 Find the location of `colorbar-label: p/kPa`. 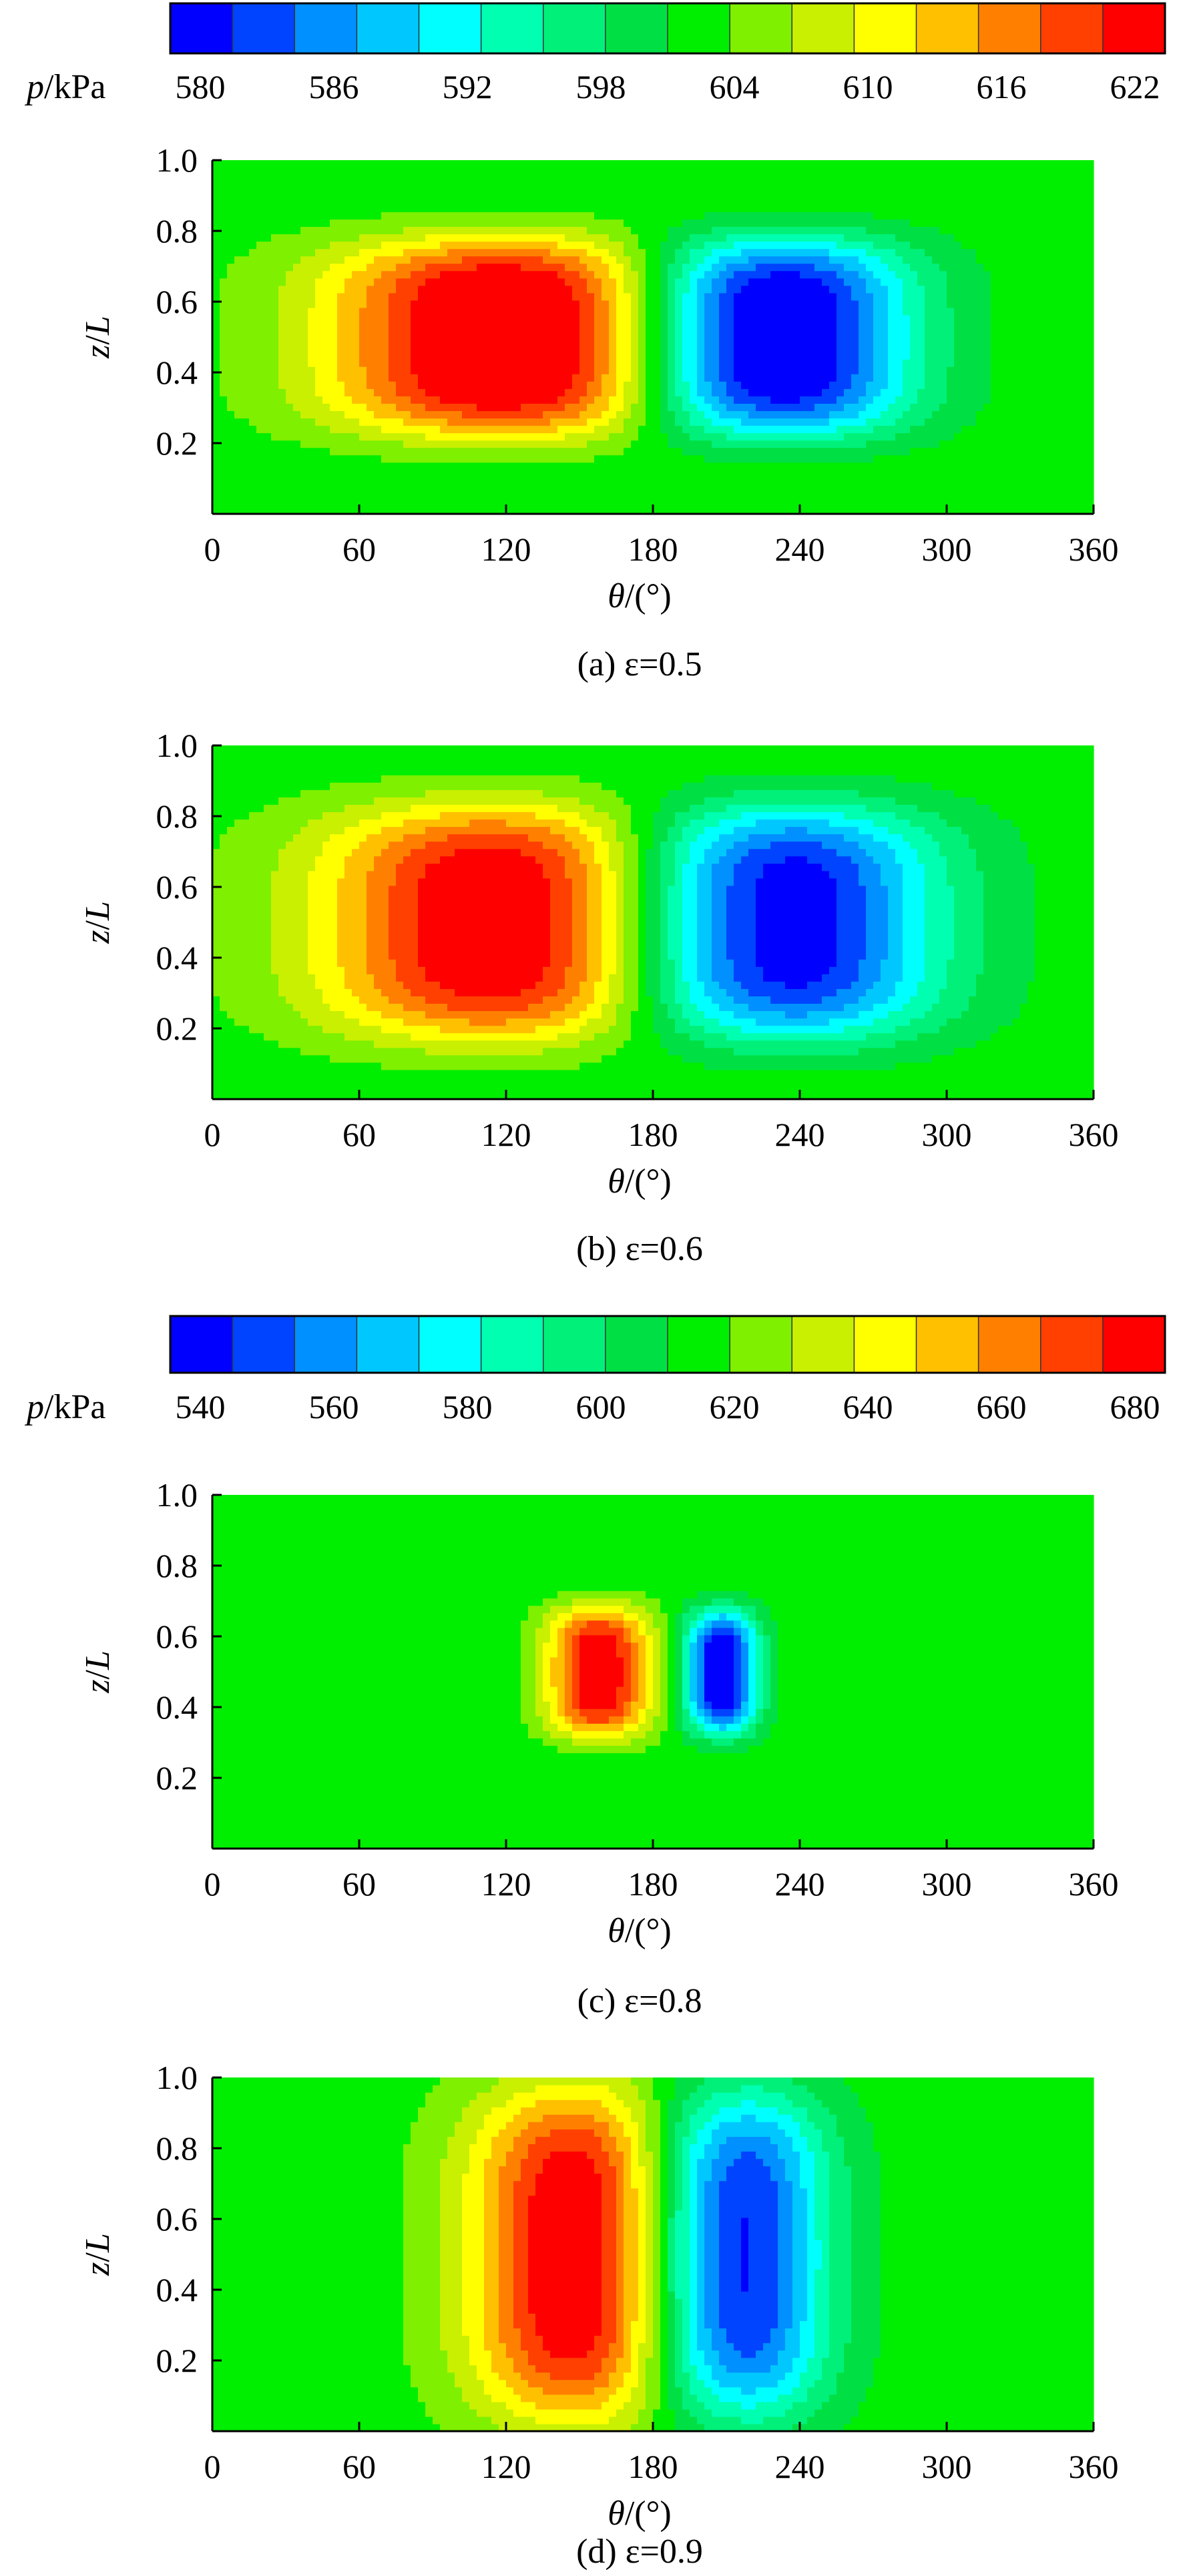

colorbar-label: p/kPa is located at coordinates (64, 87).